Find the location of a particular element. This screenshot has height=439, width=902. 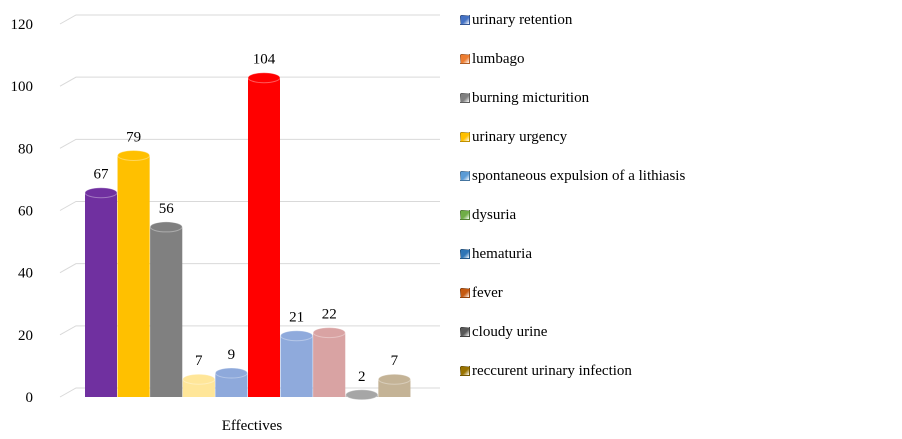

legend-item: lumbago is located at coordinates (492, 59).